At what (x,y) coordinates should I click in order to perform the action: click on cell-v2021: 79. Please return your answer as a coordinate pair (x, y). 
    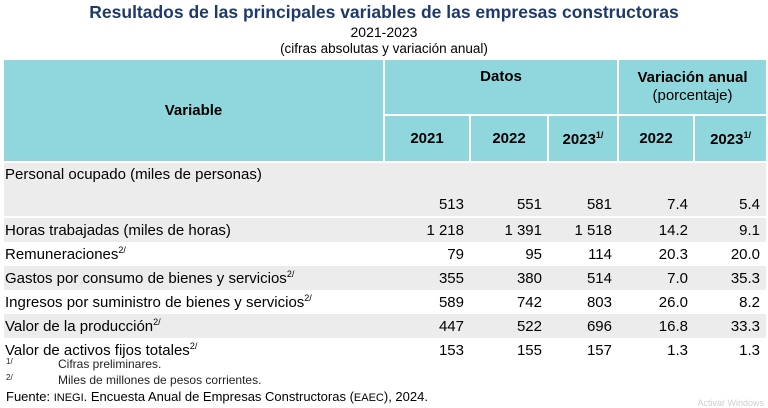
    Looking at the image, I should click on (455, 254).